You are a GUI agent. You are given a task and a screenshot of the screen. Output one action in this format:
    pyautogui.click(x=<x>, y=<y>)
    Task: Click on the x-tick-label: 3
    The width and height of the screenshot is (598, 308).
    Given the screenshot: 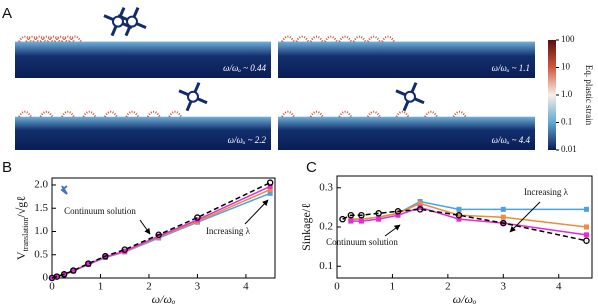 What is the action you would take?
    pyautogui.click(x=198, y=287)
    